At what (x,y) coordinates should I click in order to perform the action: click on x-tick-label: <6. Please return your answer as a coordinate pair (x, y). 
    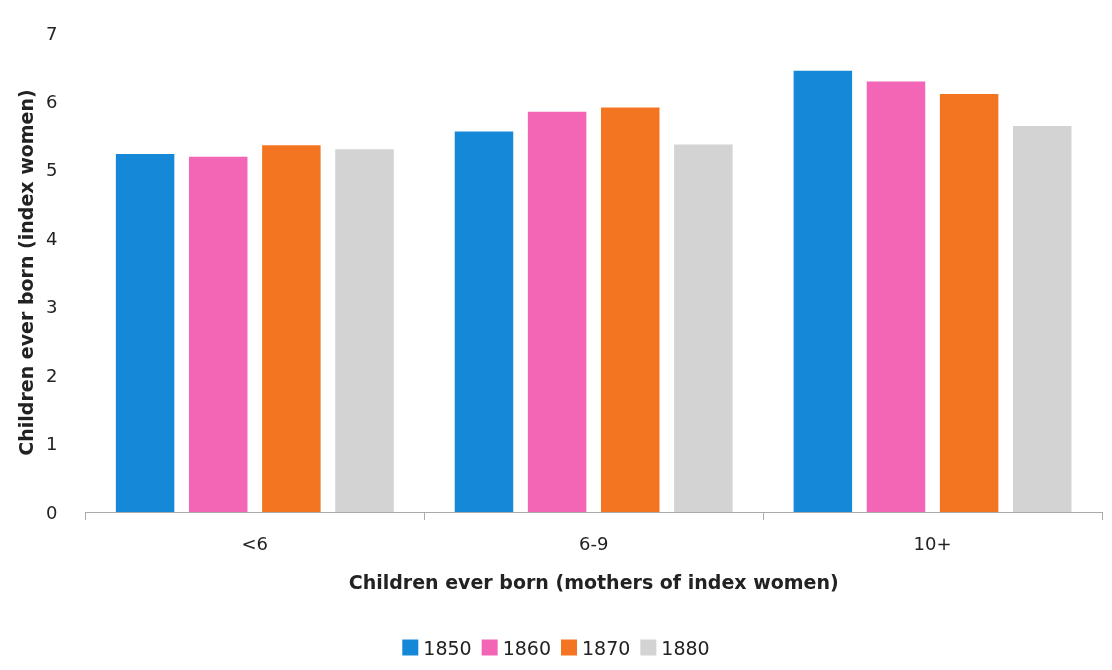
    Looking at the image, I should click on (255, 543).